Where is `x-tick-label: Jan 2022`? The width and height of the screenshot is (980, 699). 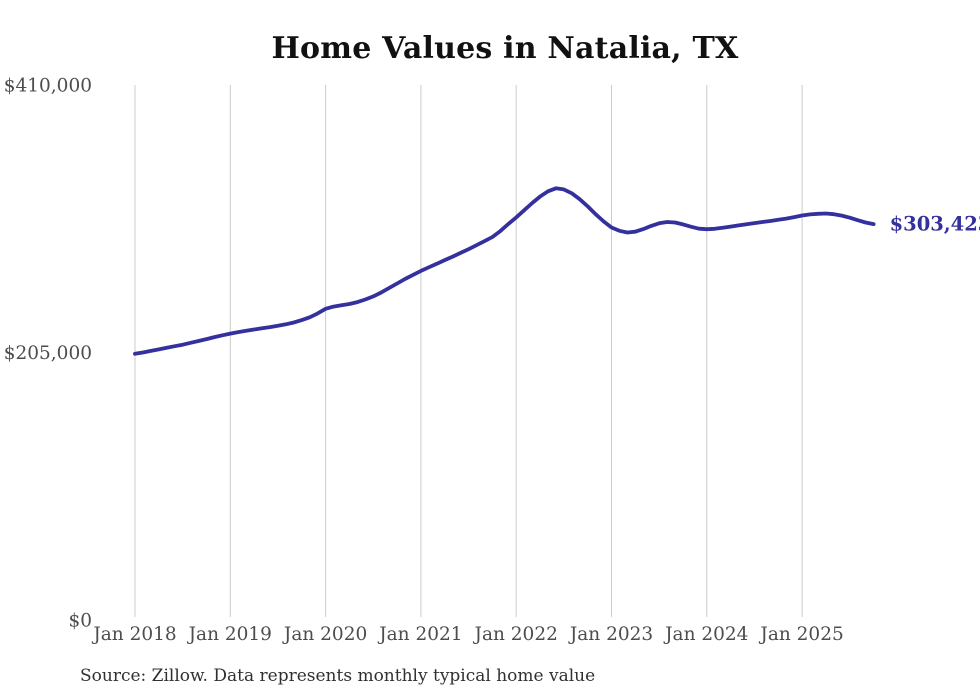
x-tick-label: Jan 2022 is located at coordinates (515, 634).